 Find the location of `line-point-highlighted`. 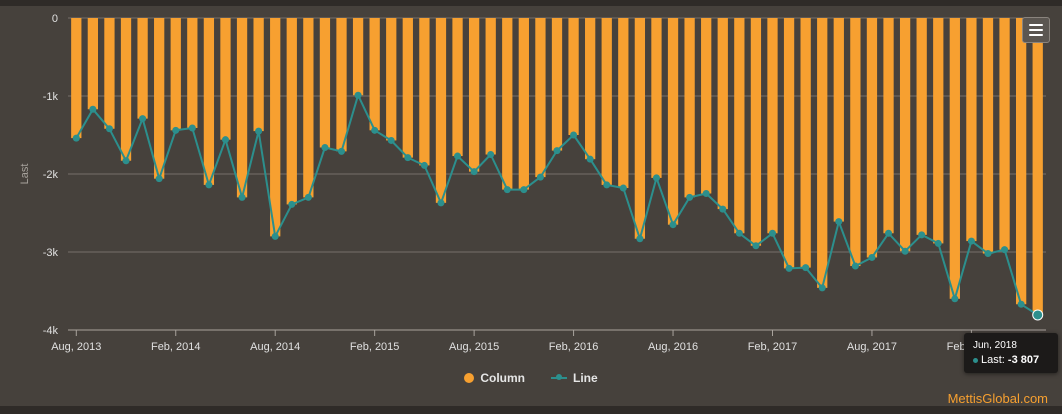

line-point-highlighted is located at coordinates (1038, 315).